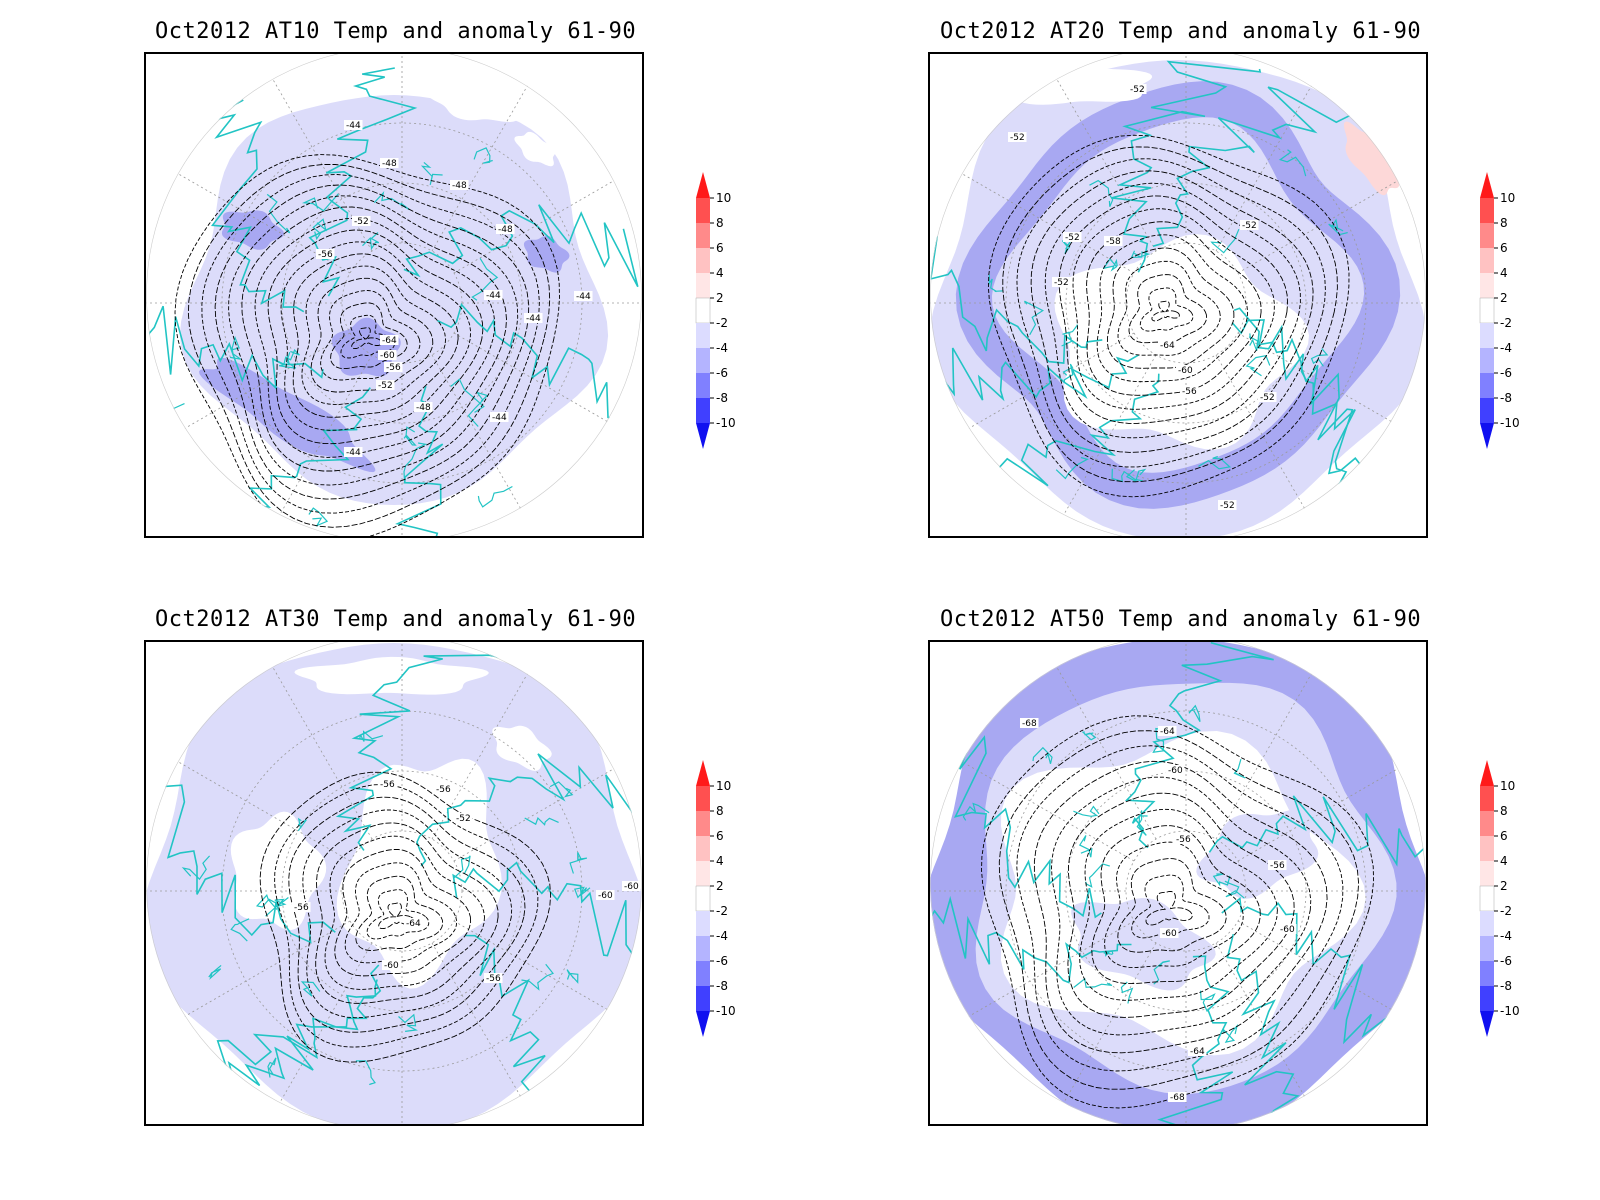 The image size is (1600, 1200). What do you see at coordinates (1504, 811) in the screenshot?
I see `colorbar-label: 8` at bounding box center [1504, 811].